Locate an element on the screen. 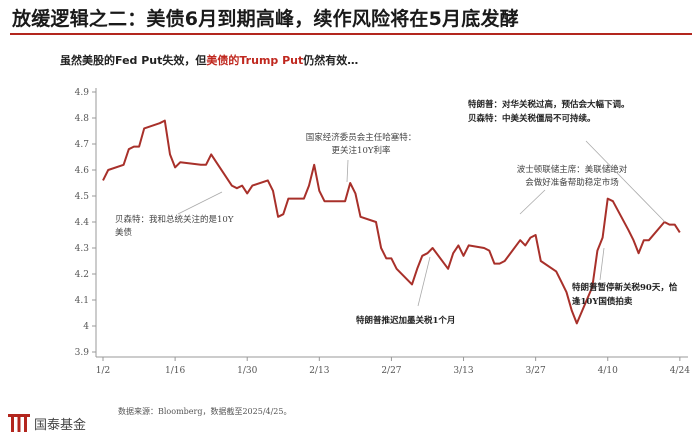 The image size is (700, 442). x-tick-label: 3/27 is located at coordinates (536, 371).